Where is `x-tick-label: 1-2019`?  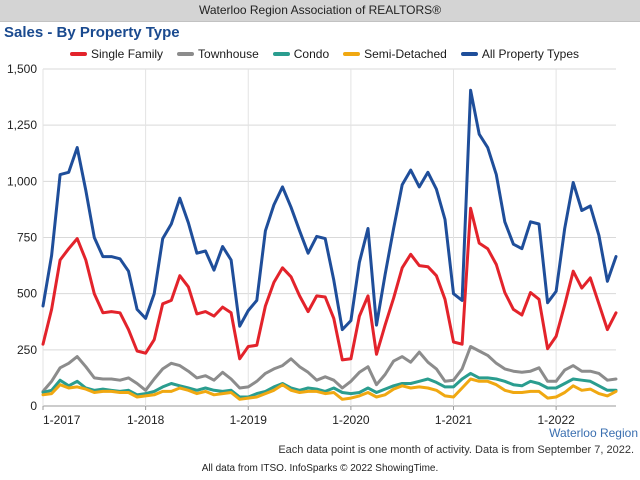 x-tick-label: 1-2019 is located at coordinates (249, 420).